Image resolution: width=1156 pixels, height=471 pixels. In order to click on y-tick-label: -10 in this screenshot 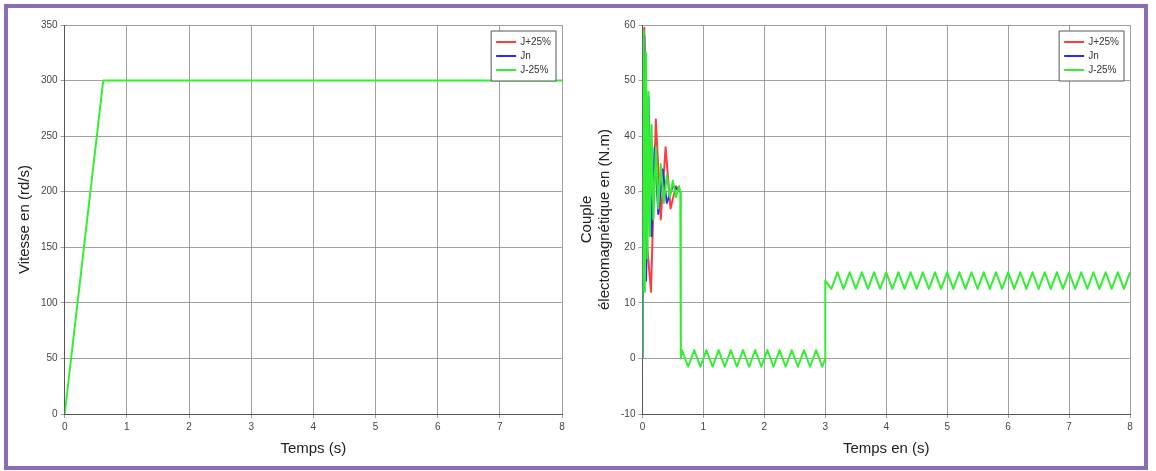, I will do `click(628, 413)`.